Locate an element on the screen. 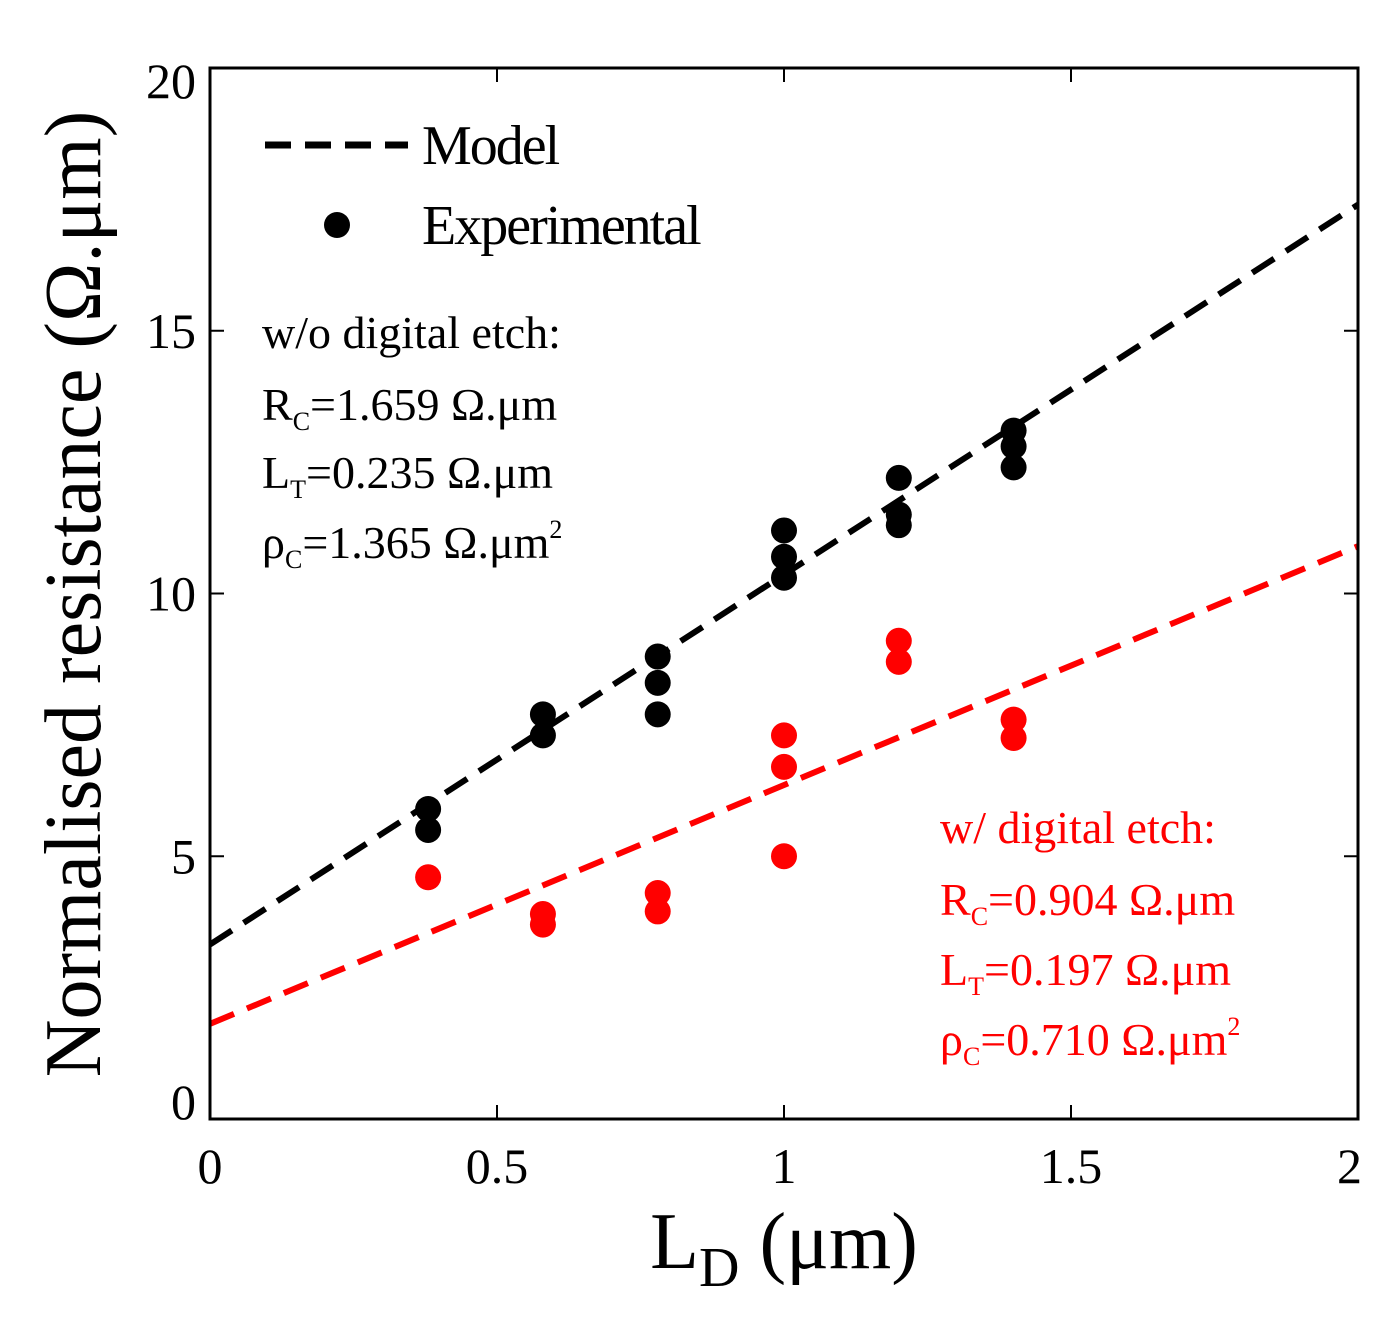 The height and width of the screenshot is (1318, 1398). annotation-transfer-length: LT=0.197 Ω.μm is located at coordinates (1085, 972).